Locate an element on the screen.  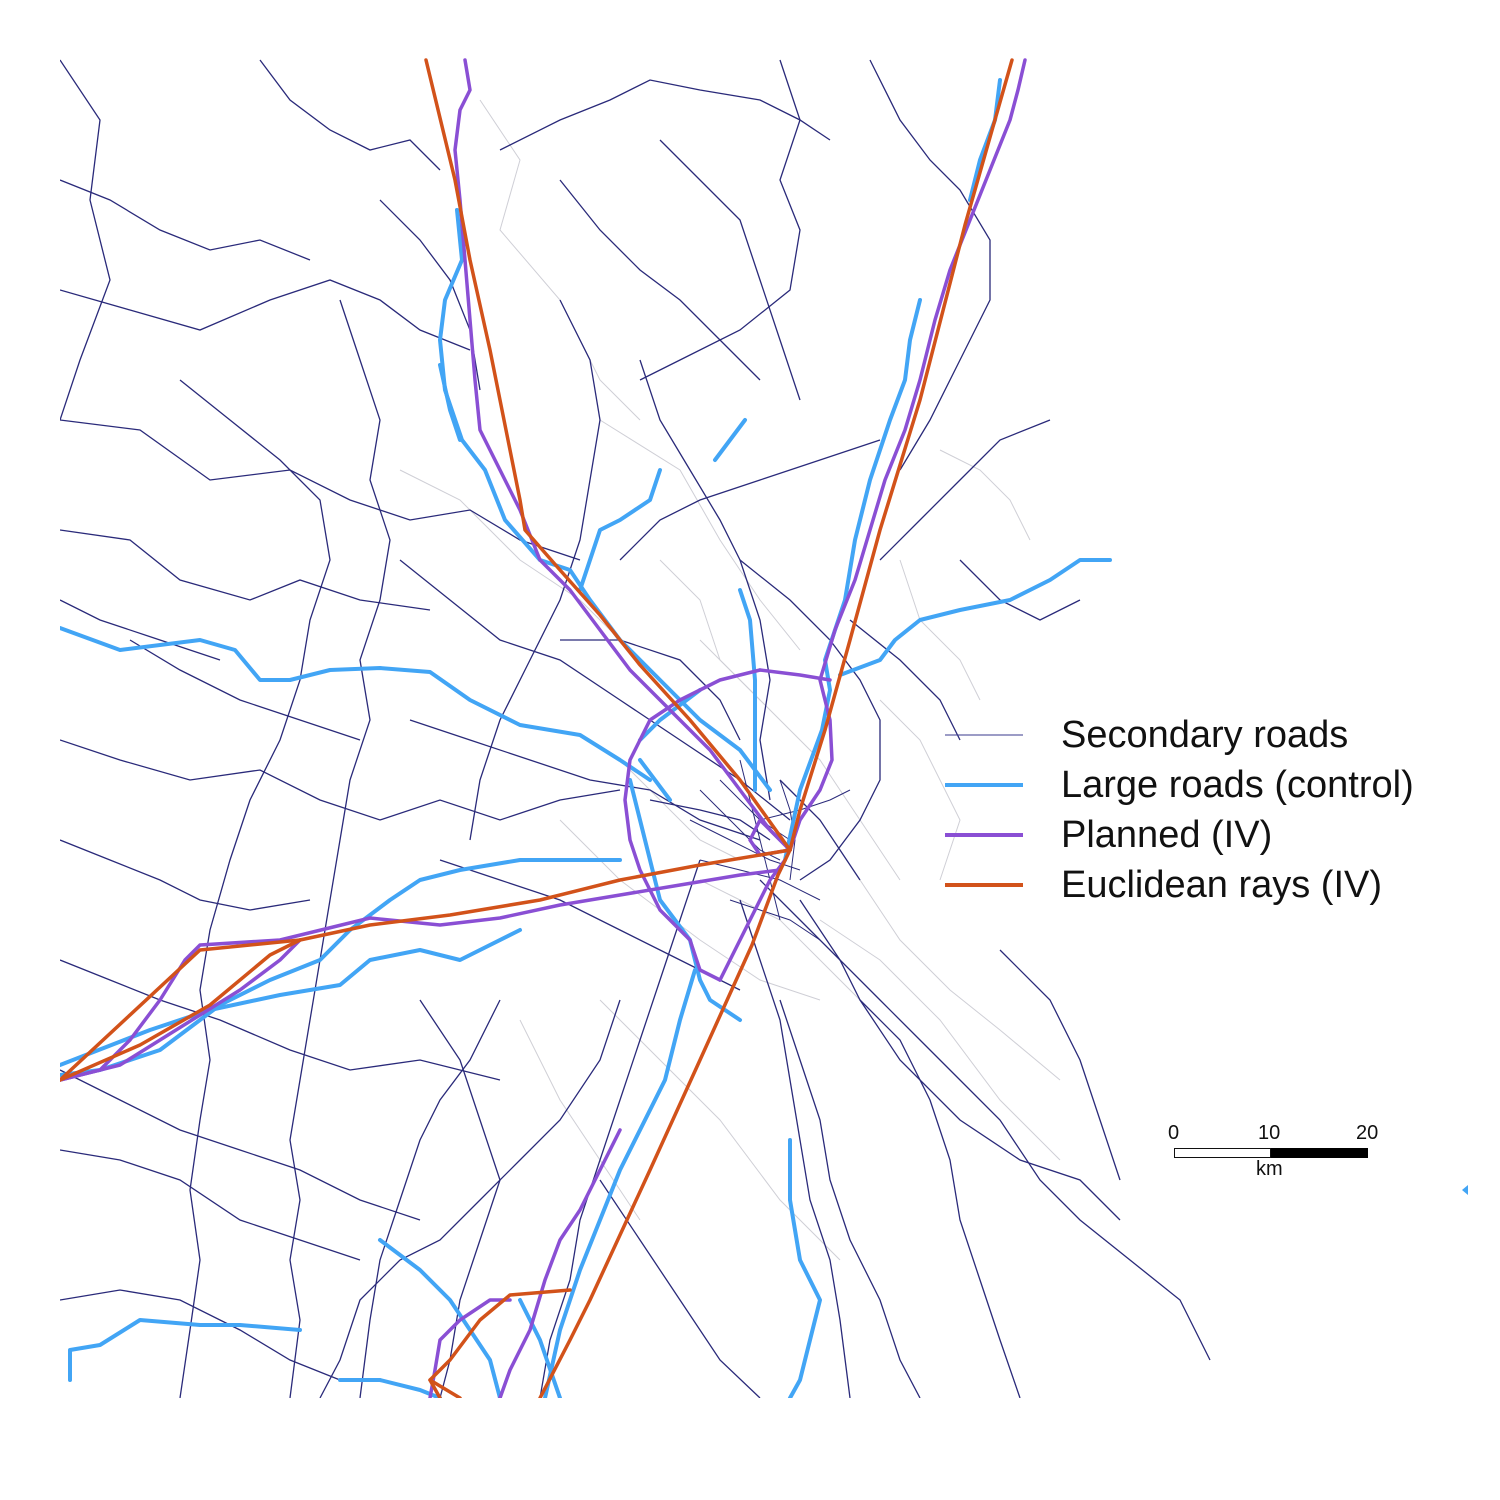
legend-label-euclidean-rays: Euclidean rays (IV) is located at coordinates (1222, 884).